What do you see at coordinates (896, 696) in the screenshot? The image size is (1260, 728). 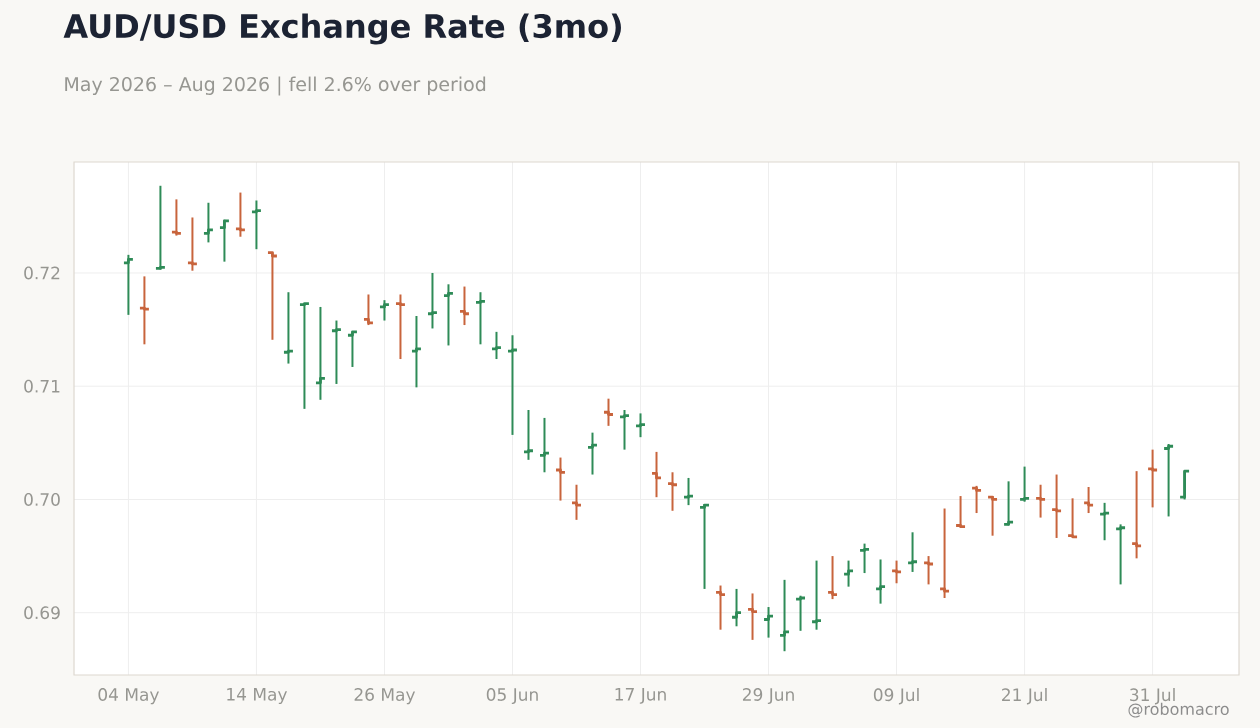 I see `x-tick-label: 09 Jul` at bounding box center [896, 696].